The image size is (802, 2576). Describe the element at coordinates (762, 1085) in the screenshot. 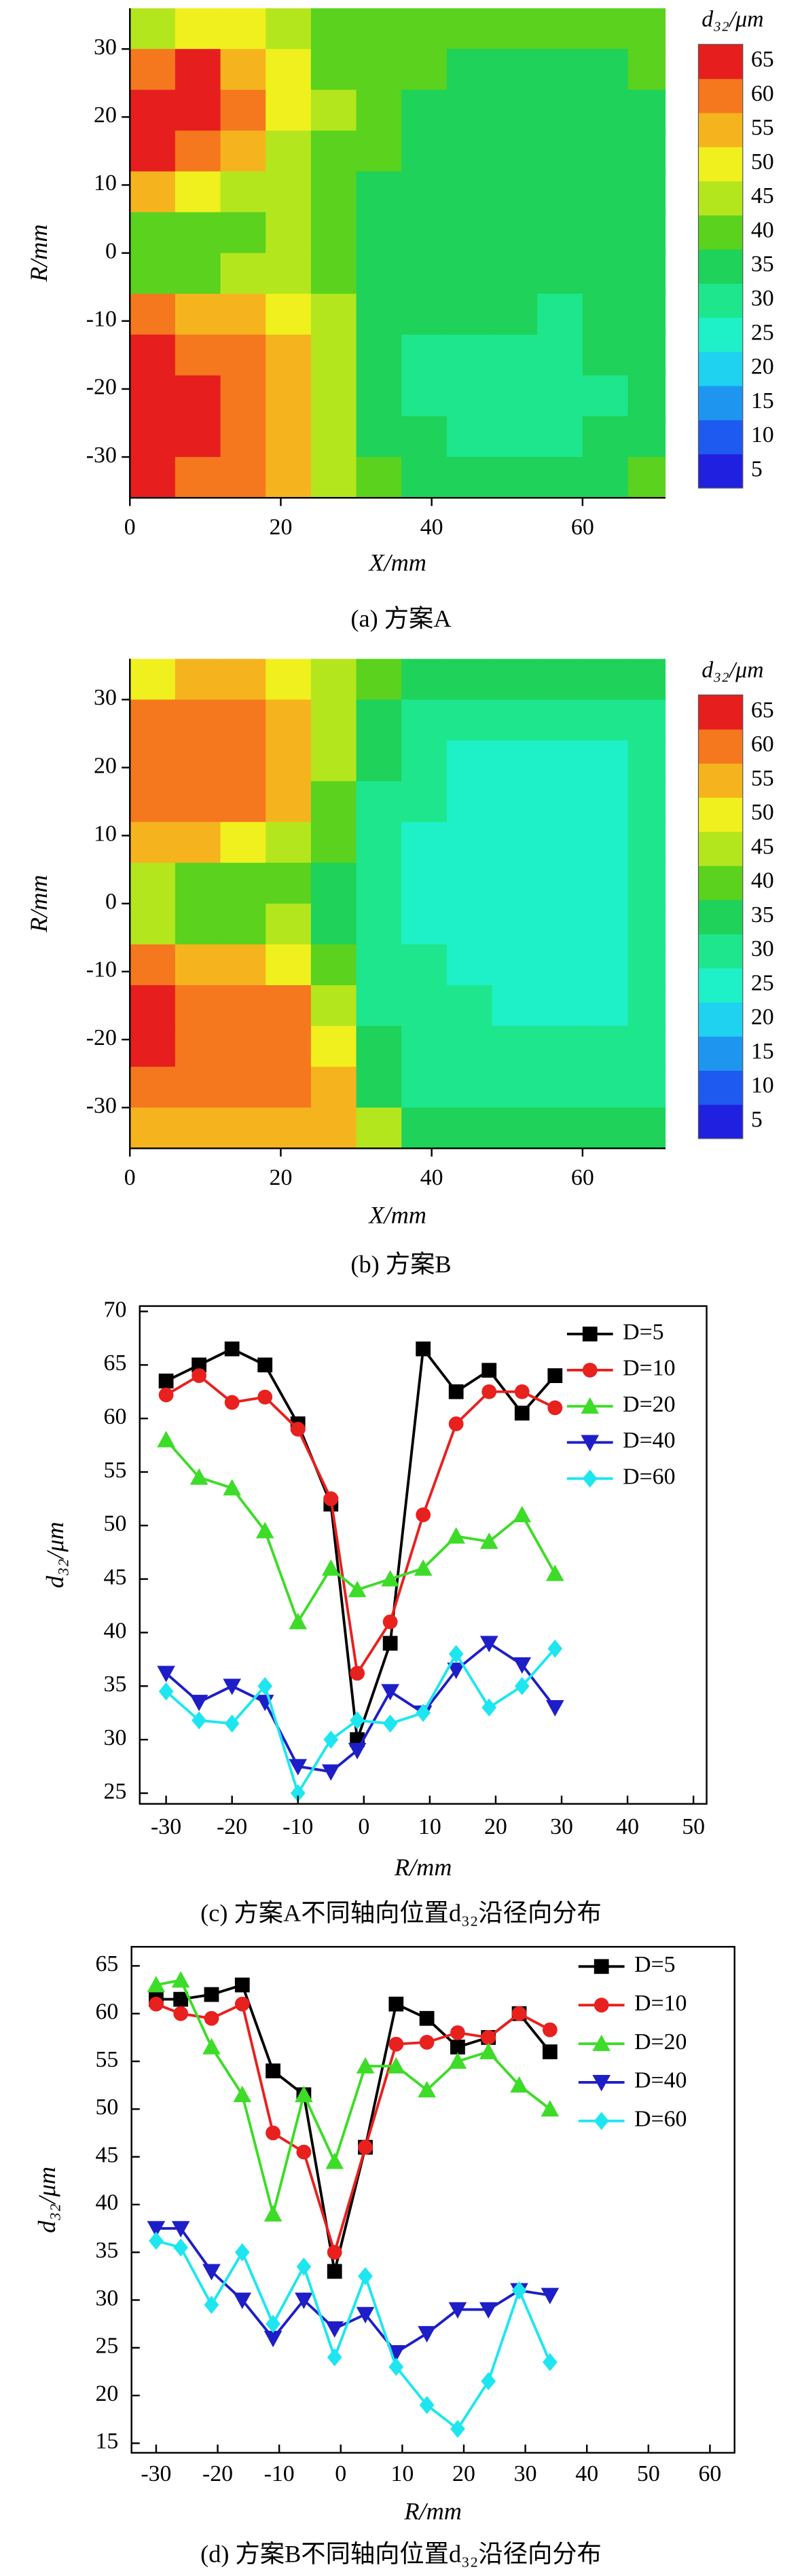

I see `colorbar-label: 10` at that location.